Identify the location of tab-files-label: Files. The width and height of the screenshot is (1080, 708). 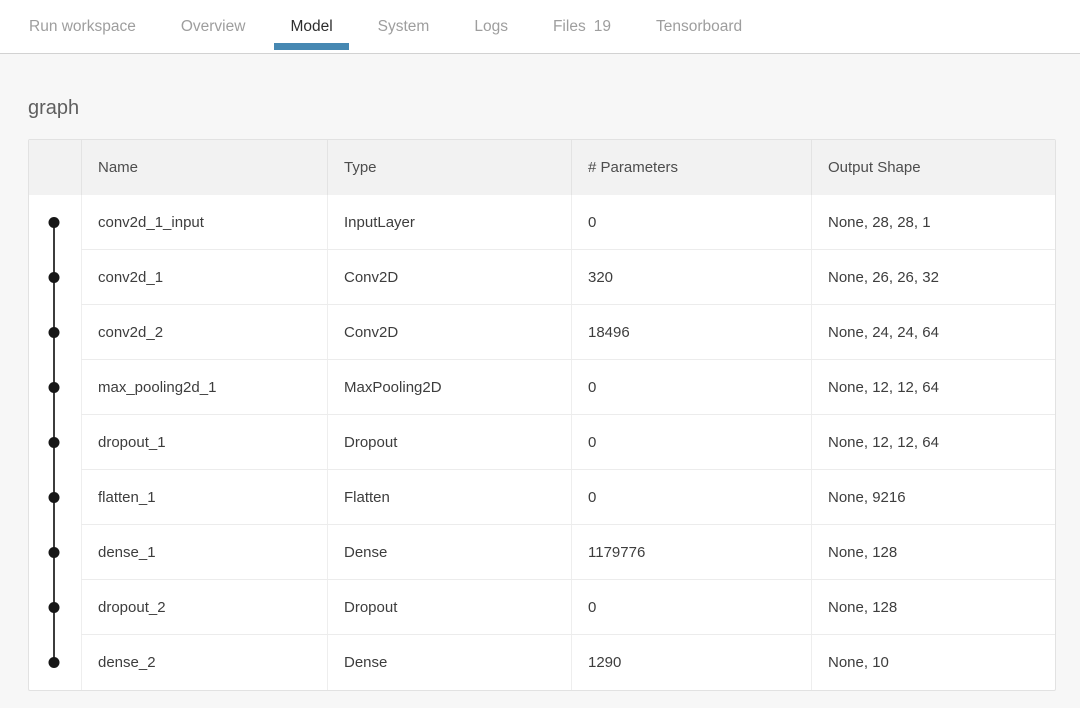
(569, 26).